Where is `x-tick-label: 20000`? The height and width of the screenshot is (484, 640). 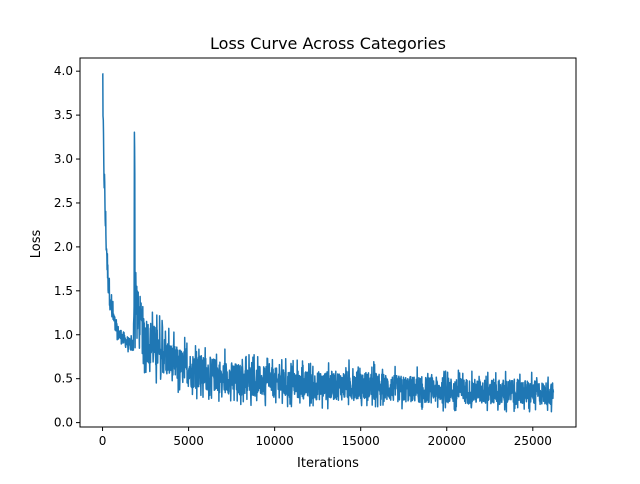 x-tick-label: 20000 is located at coordinates (447, 441).